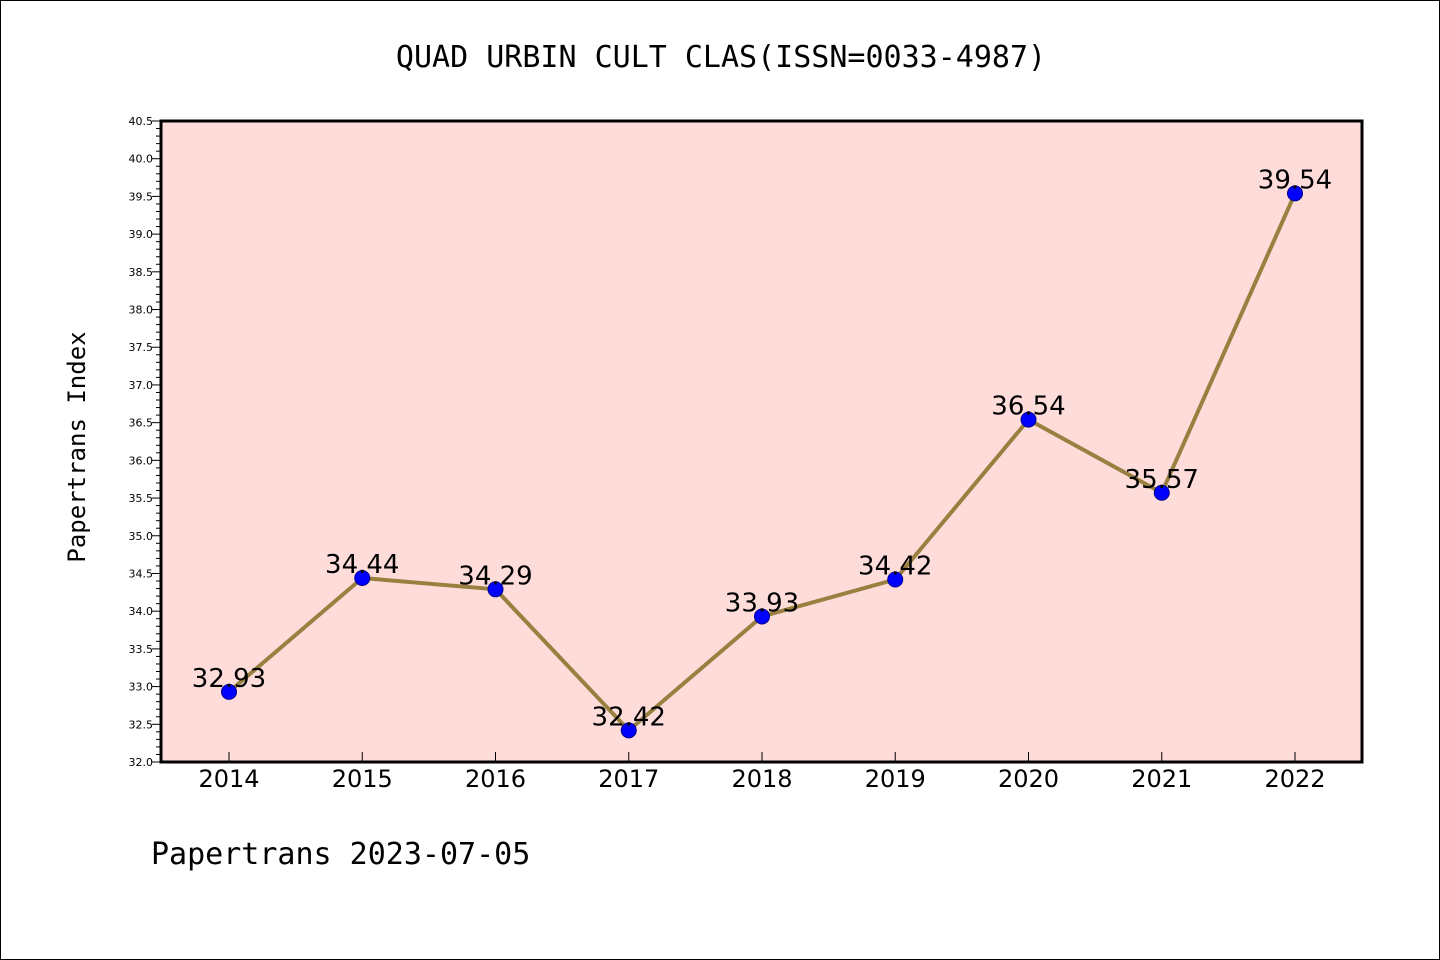 This screenshot has width=1440, height=960. I want to click on data-label: 36.54, so click(1028, 407).